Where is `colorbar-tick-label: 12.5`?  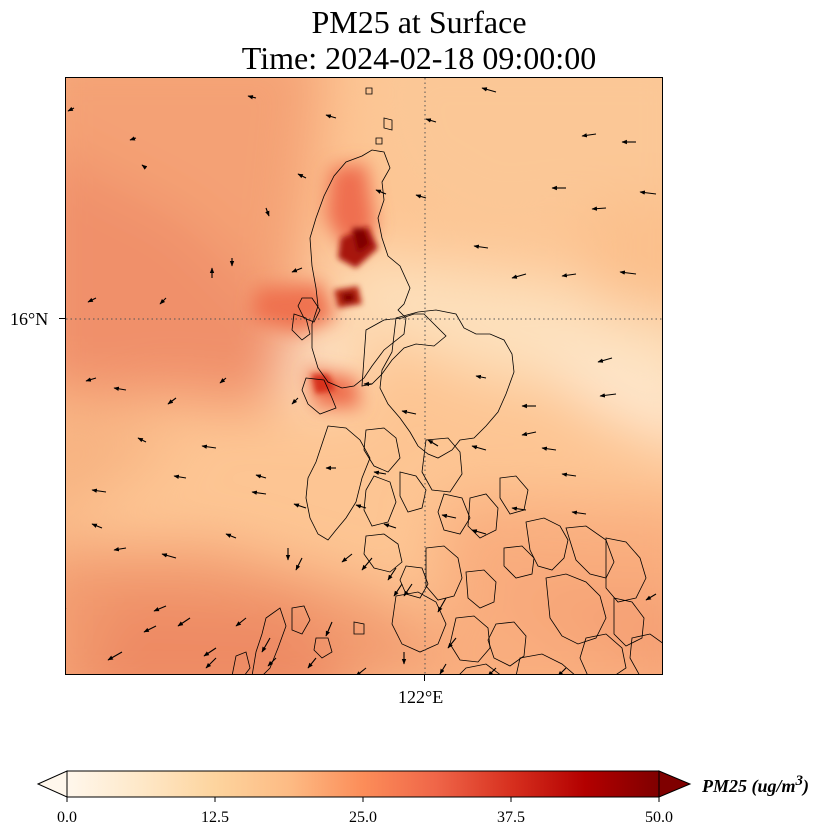
colorbar-tick-label: 12.5 is located at coordinates (215, 817).